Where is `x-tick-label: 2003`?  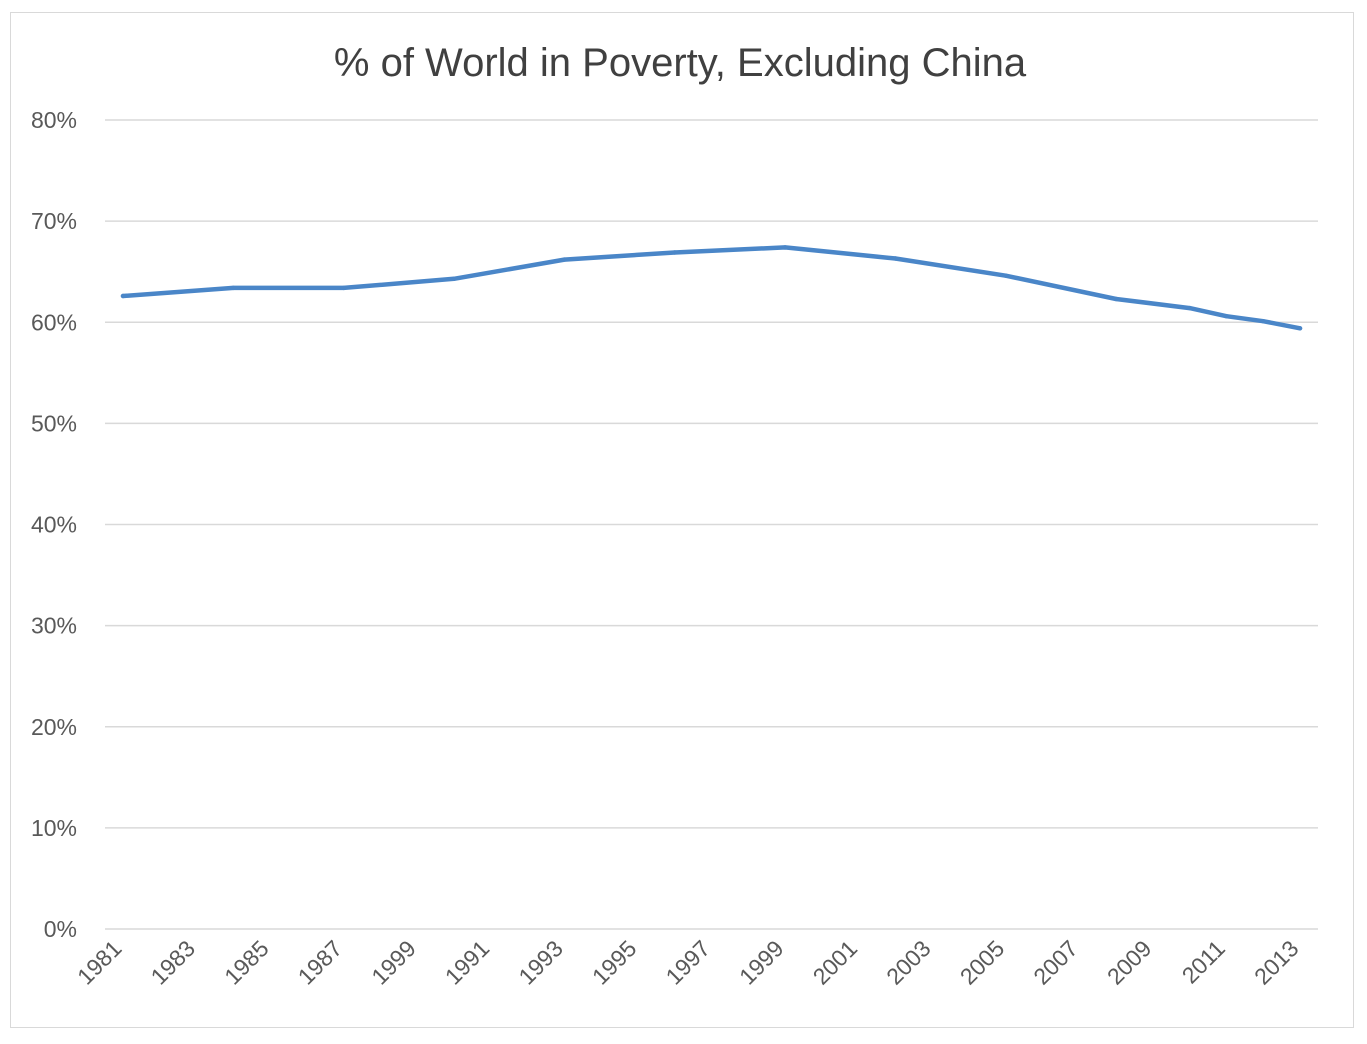
x-tick-label: 2003 is located at coordinates (908, 962).